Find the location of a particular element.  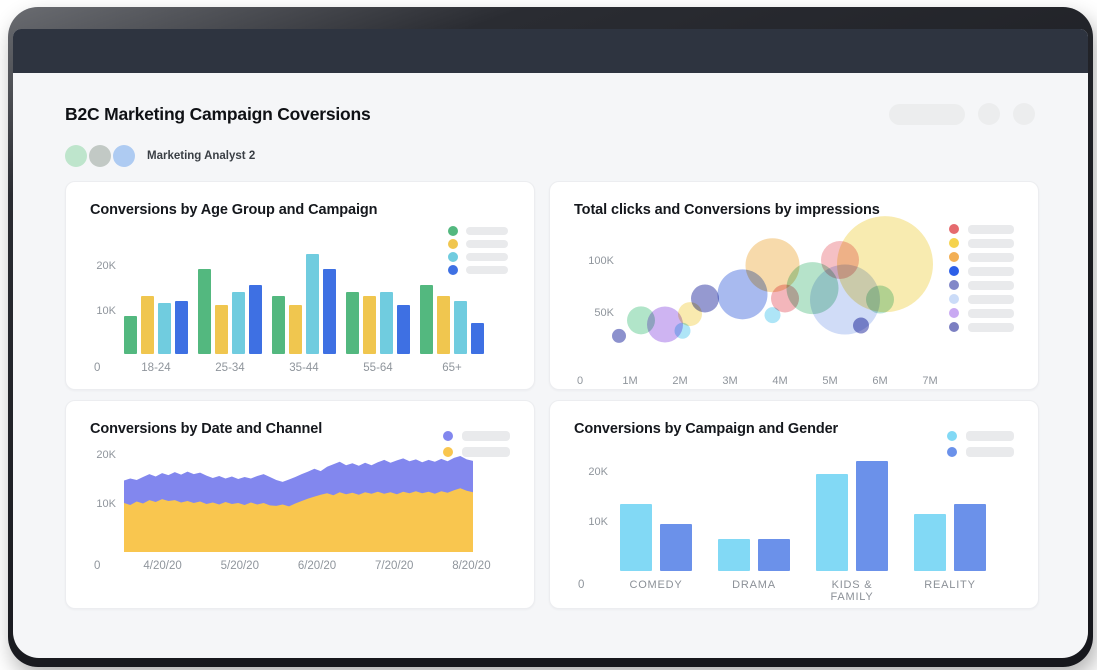

chart-title: Conversions by Date and Channel is located at coordinates (206, 429).